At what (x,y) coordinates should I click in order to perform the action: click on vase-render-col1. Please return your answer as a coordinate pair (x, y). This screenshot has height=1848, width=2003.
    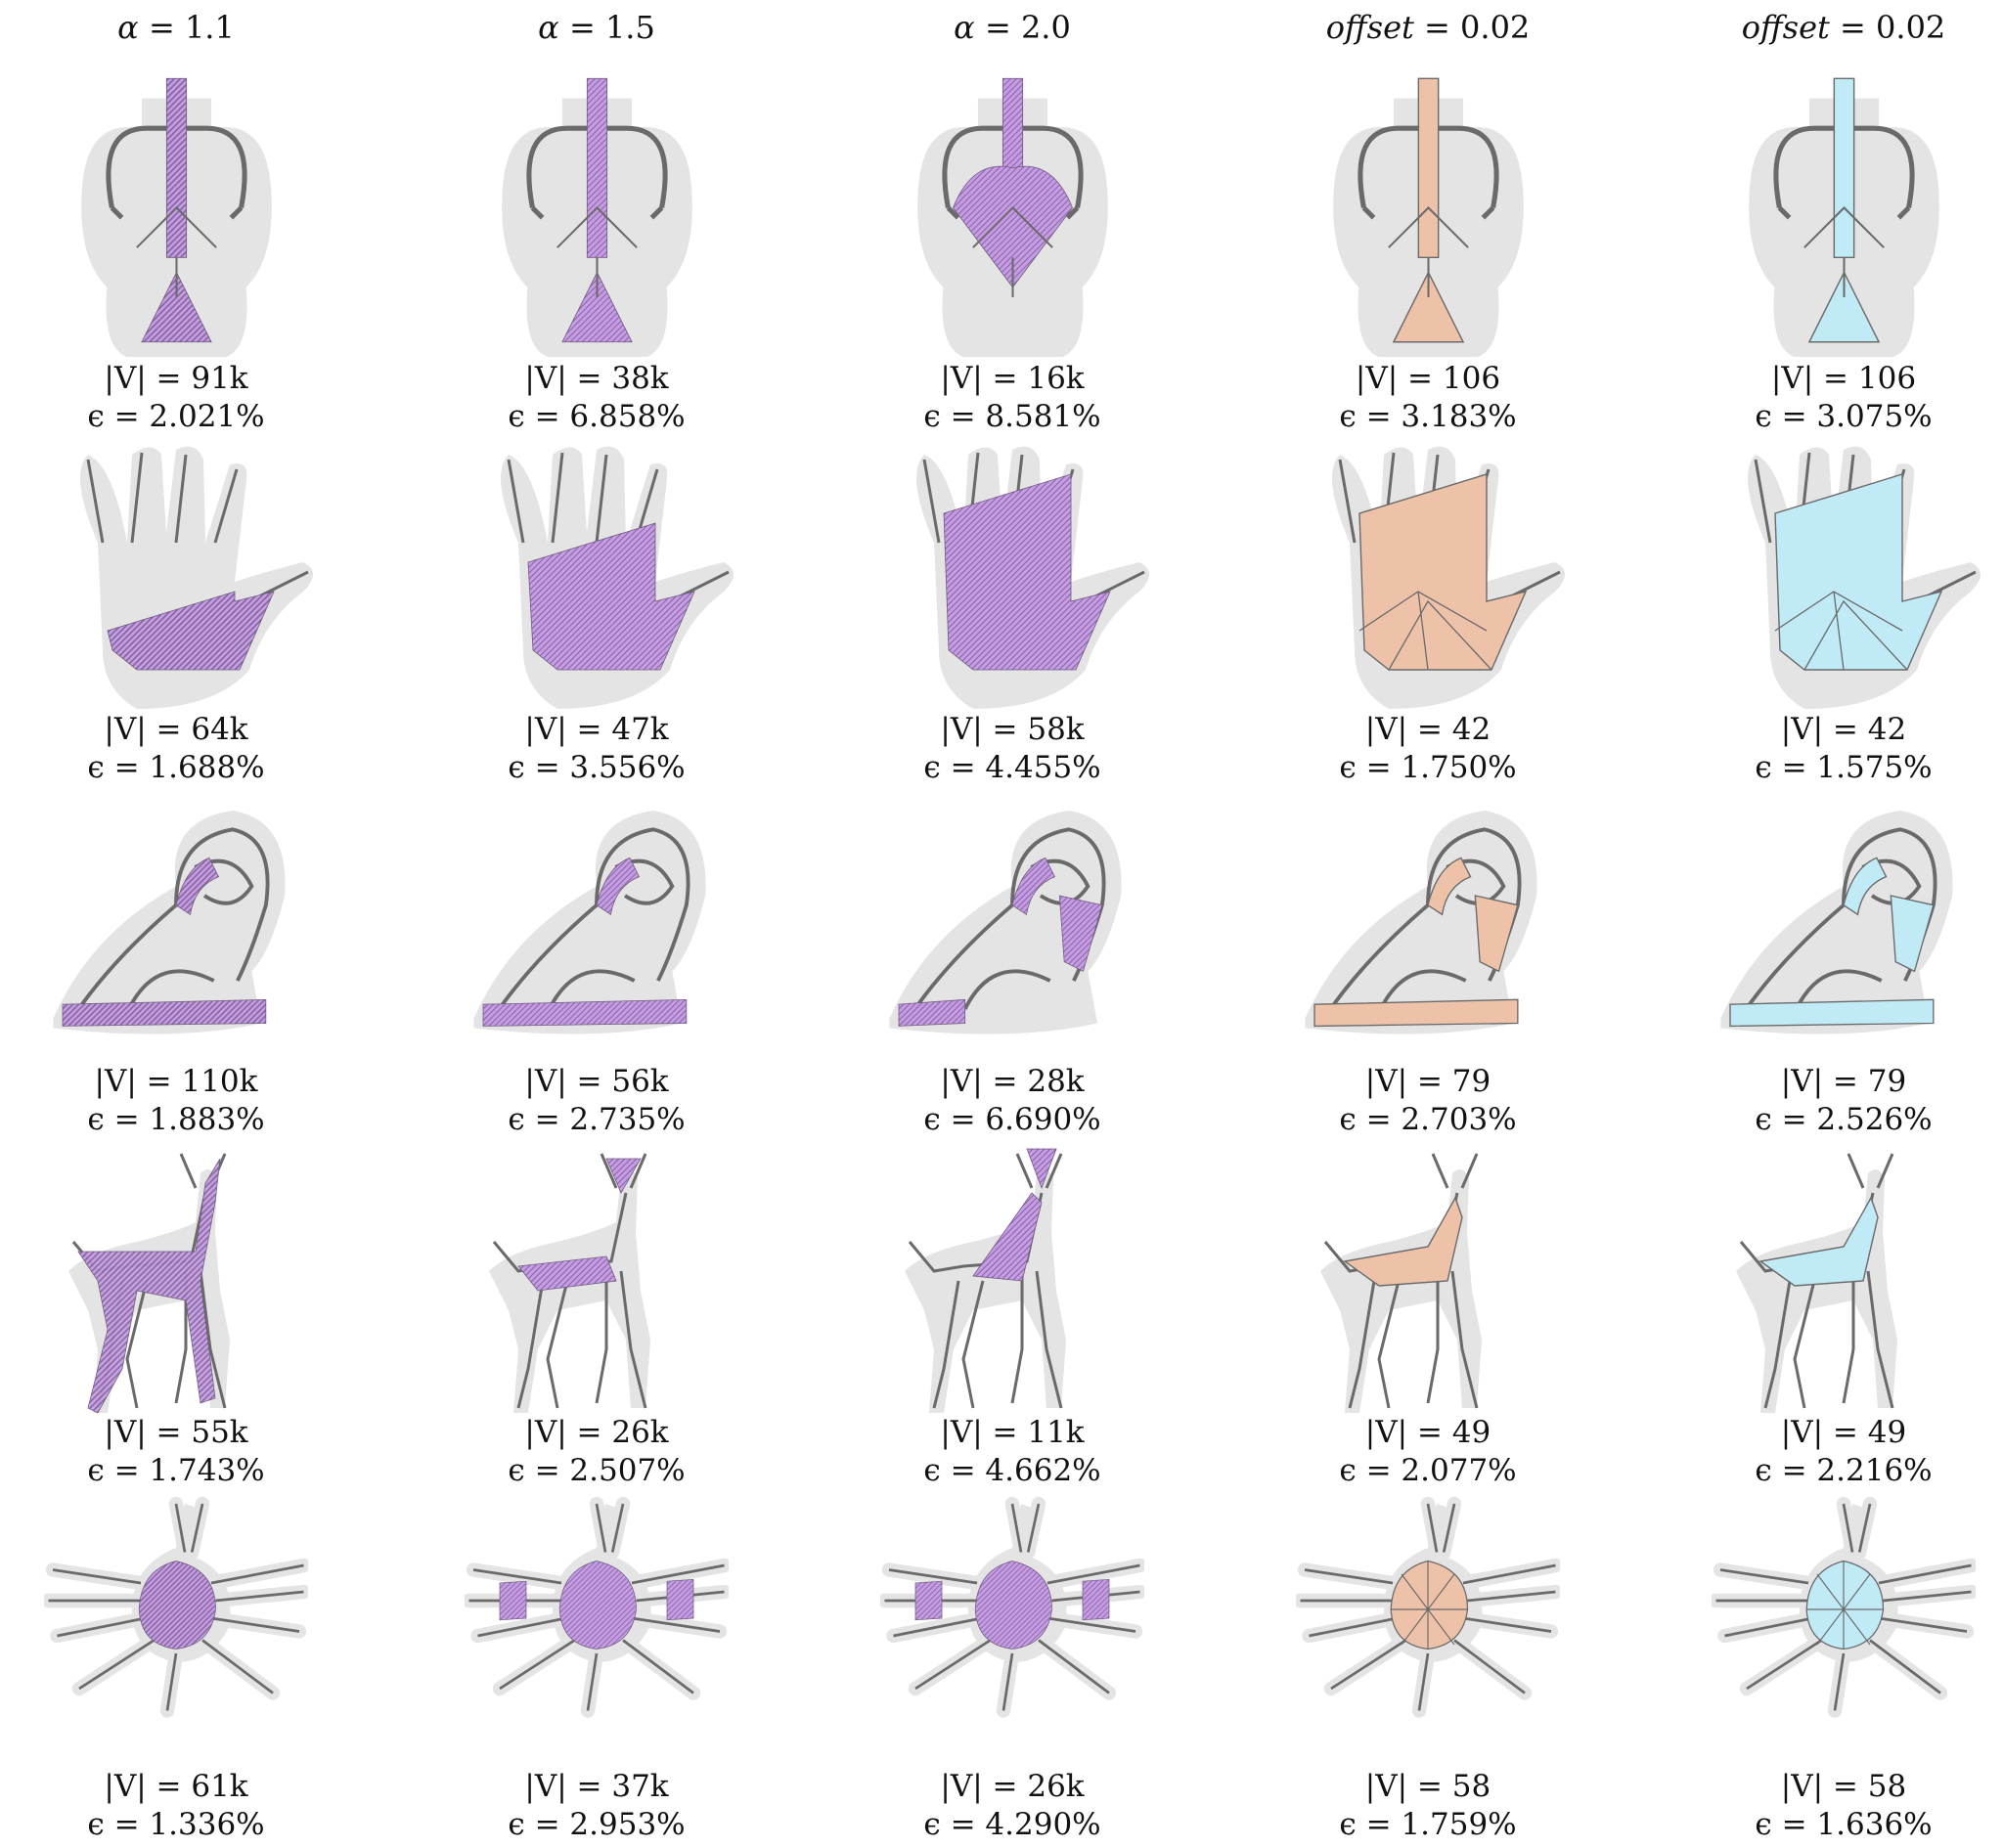
    Looking at the image, I should click on (177, 208).